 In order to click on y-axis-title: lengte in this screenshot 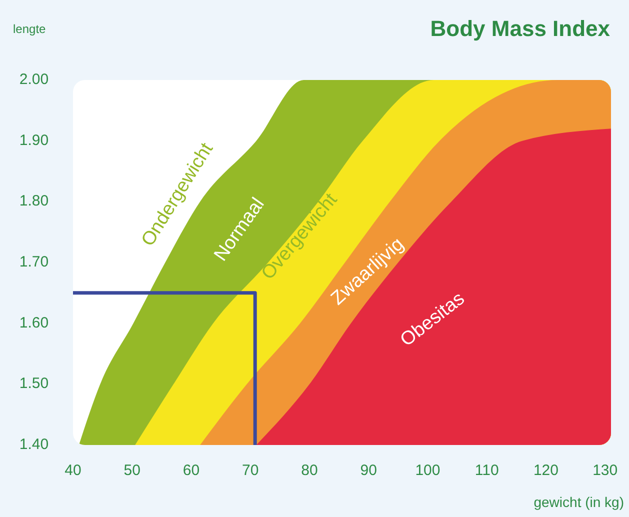, I will do `click(29, 29)`.